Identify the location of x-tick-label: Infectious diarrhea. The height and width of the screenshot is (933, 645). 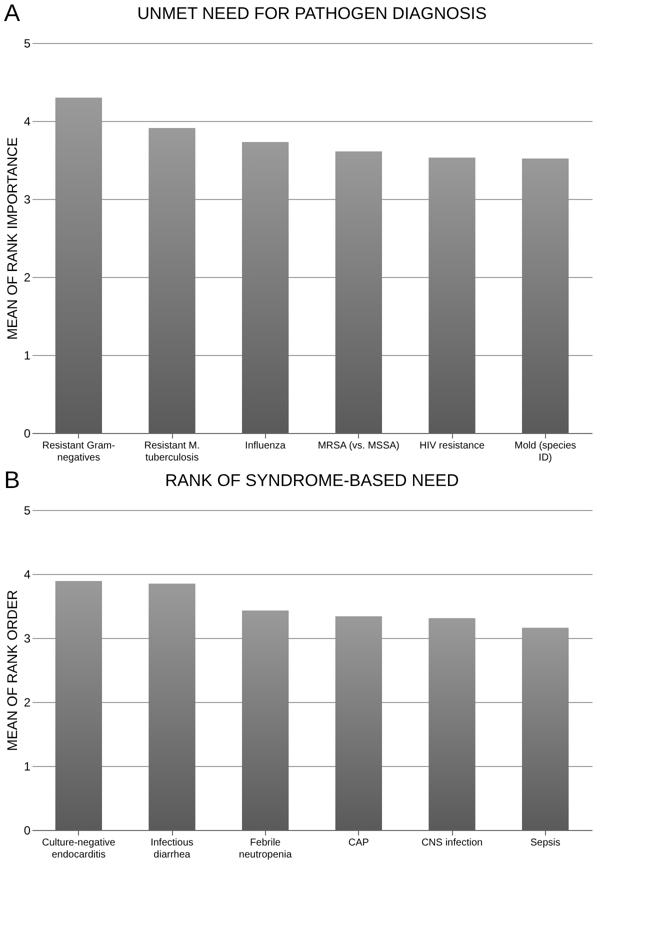
(172, 849).